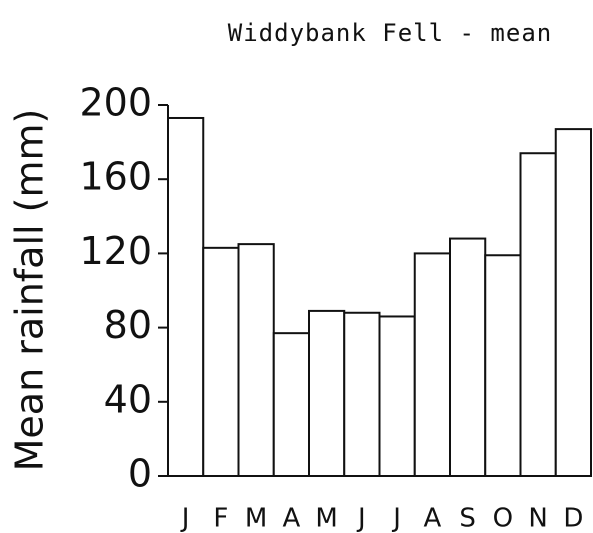 This screenshot has height=533, width=593. Describe the element at coordinates (115, 103) in the screenshot. I see `y-tick-label: 200` at that location.